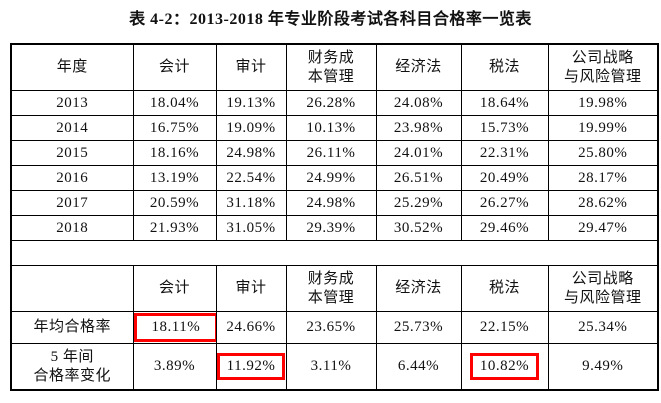  I want to click on rate-cell: 19.09%, so click(251, 128).